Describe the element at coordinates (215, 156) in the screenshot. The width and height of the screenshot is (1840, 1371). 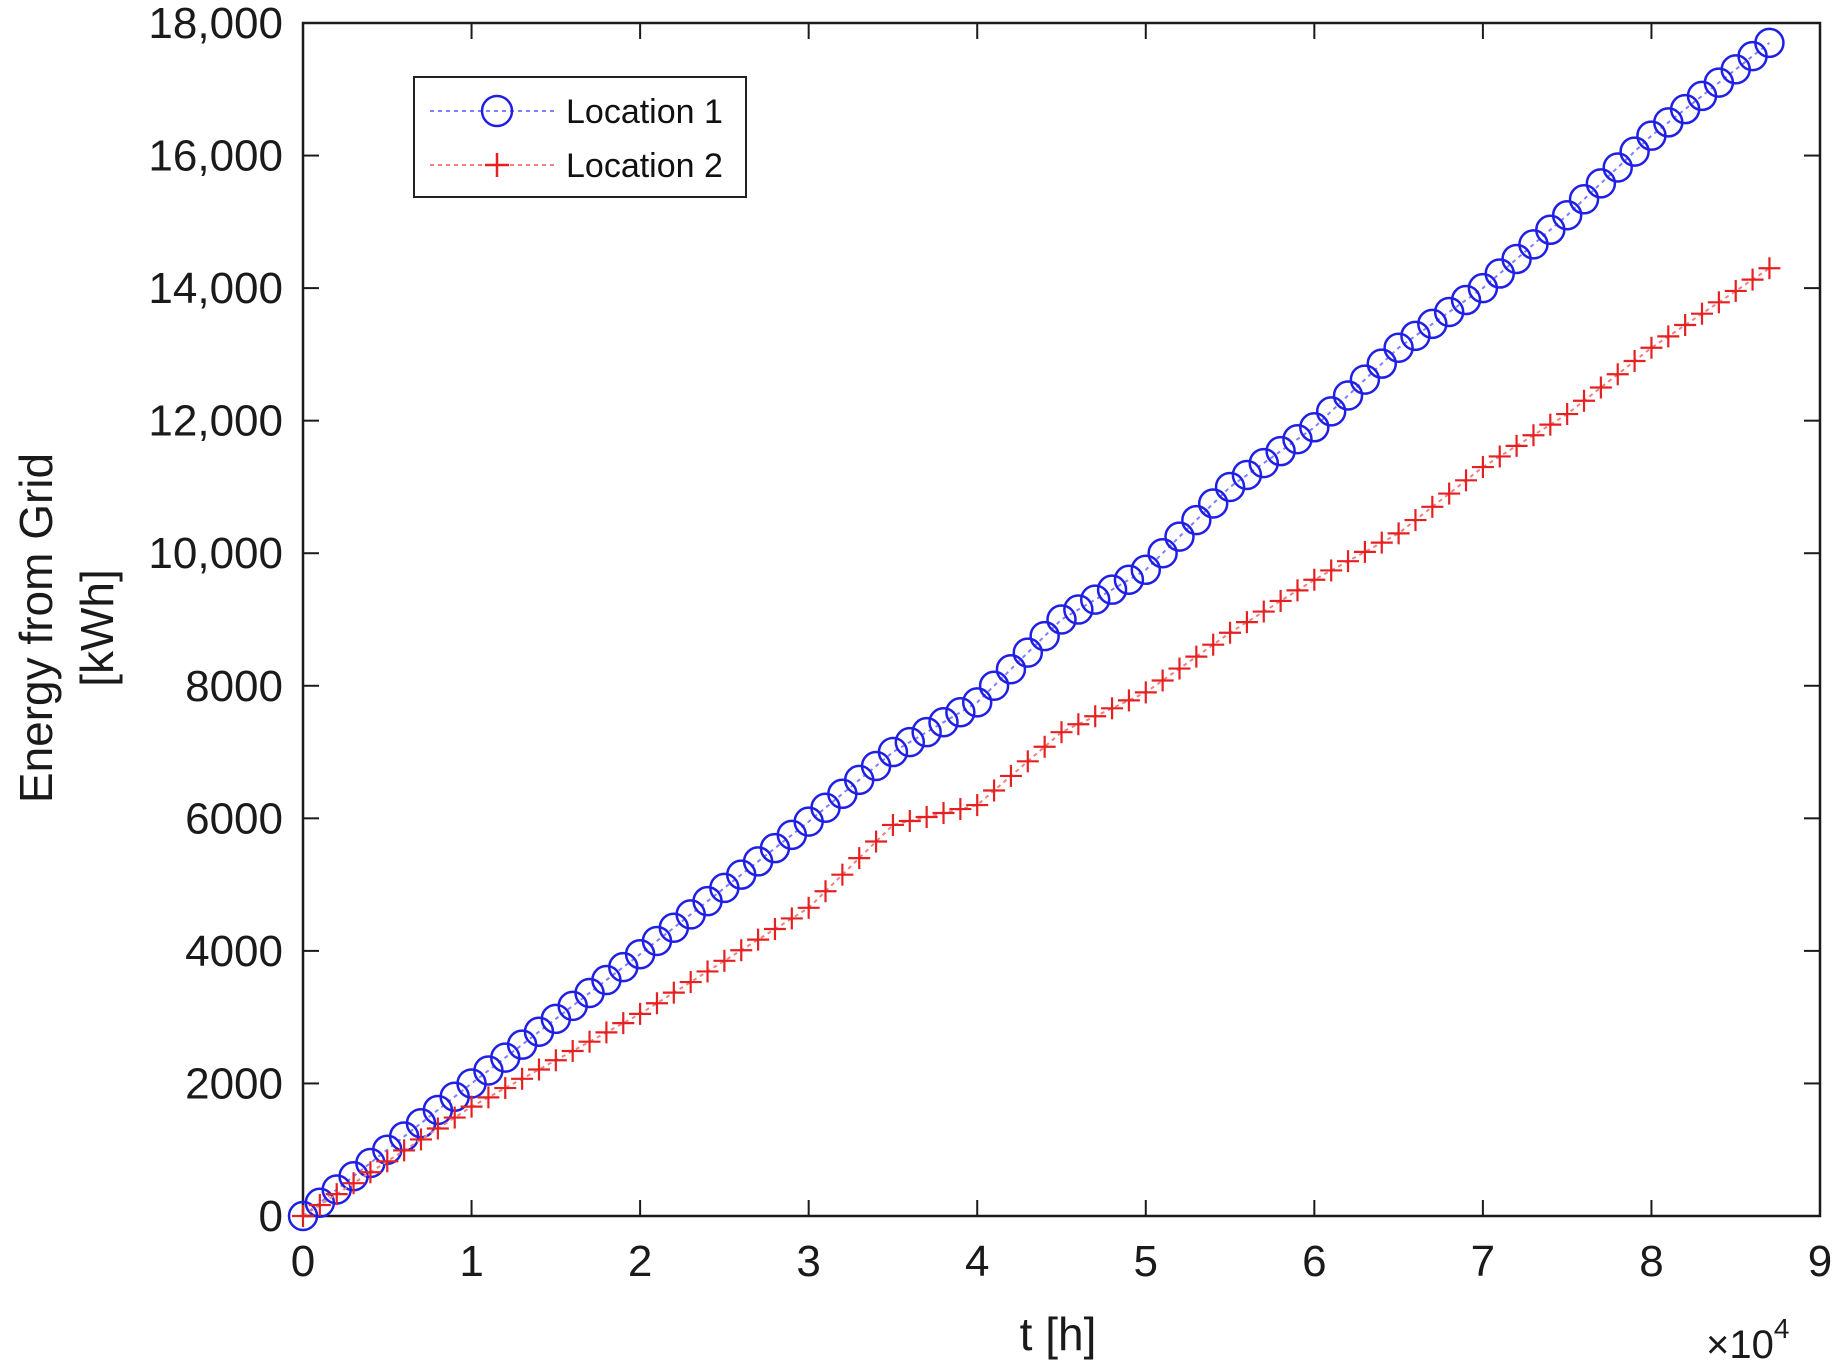
I see `y-tick-label: 16,000` at that location.